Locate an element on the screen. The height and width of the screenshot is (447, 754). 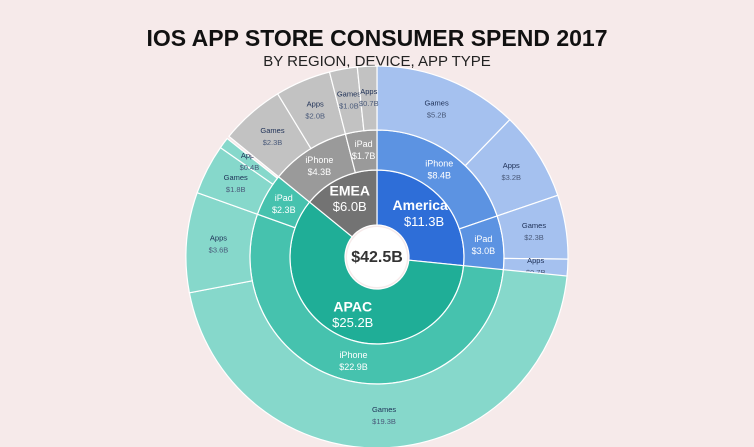
center-total-label: $42.5B is located at coordinates (377, 257).